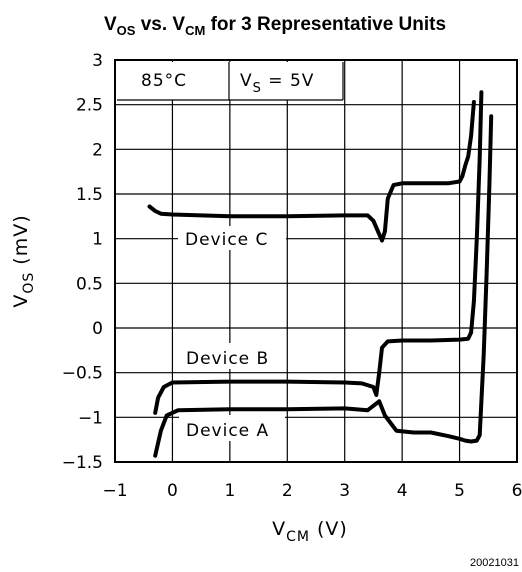  What do you see at coordinates (82, 262) in the screenshot?
I see `y-axis-ticks: −1.5 −1 −0.5 0 0.5 1 1.5 2 2.5 3` at bounding box center [82, 262].